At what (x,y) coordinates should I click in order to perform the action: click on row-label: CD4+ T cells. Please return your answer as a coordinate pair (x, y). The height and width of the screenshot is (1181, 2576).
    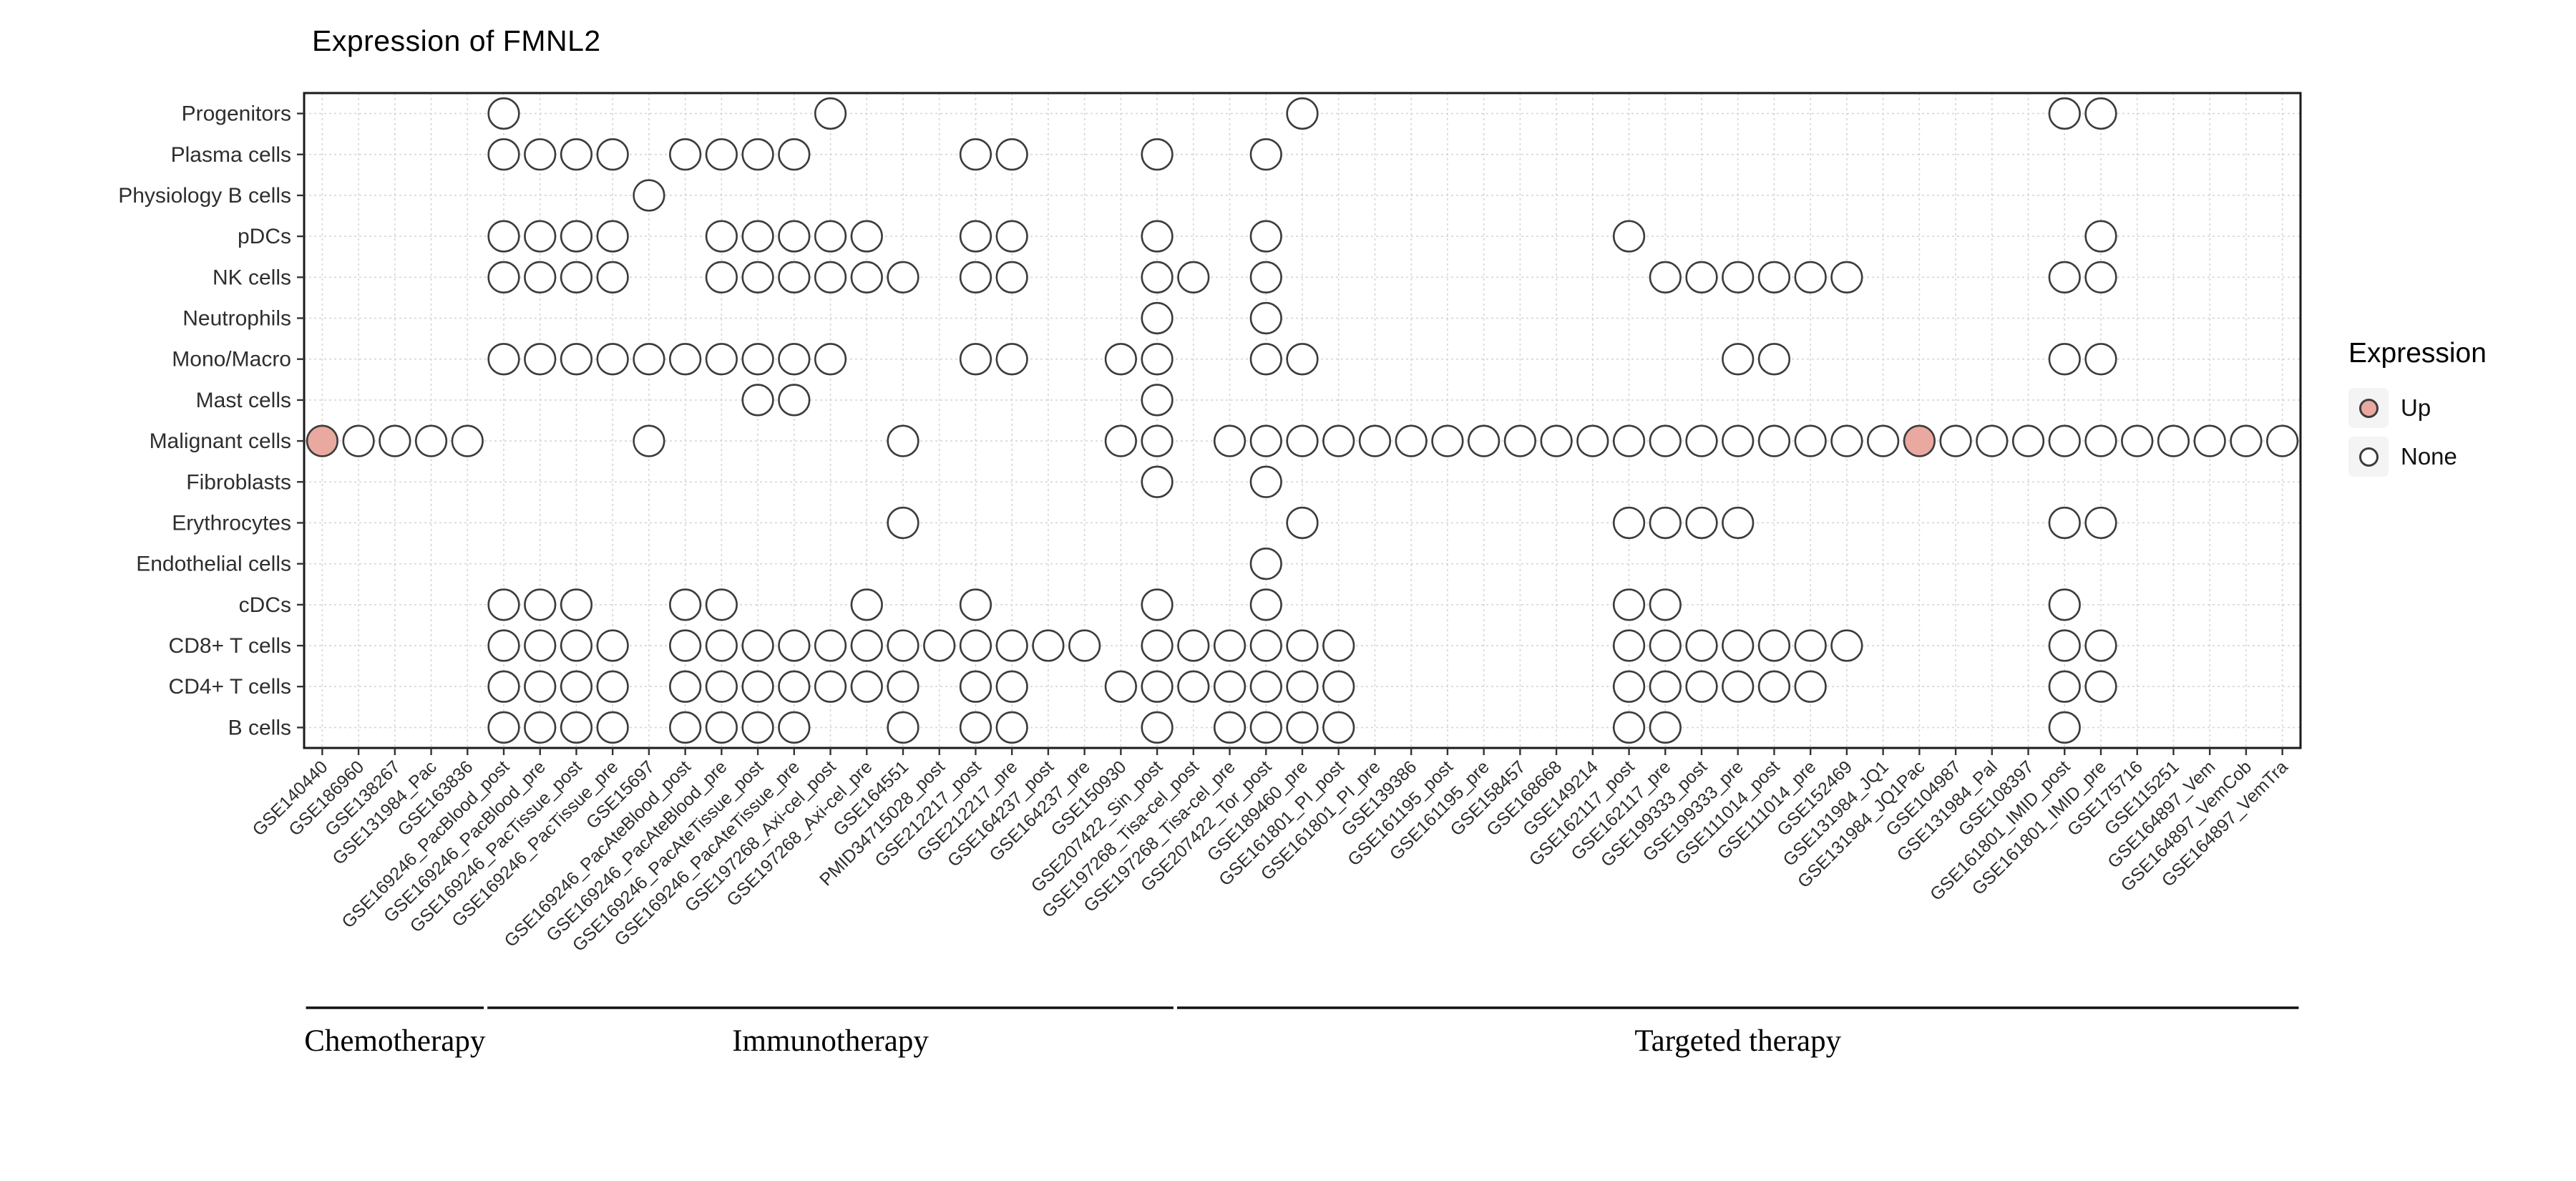
    Looking at the image, I should click on (230, 687).